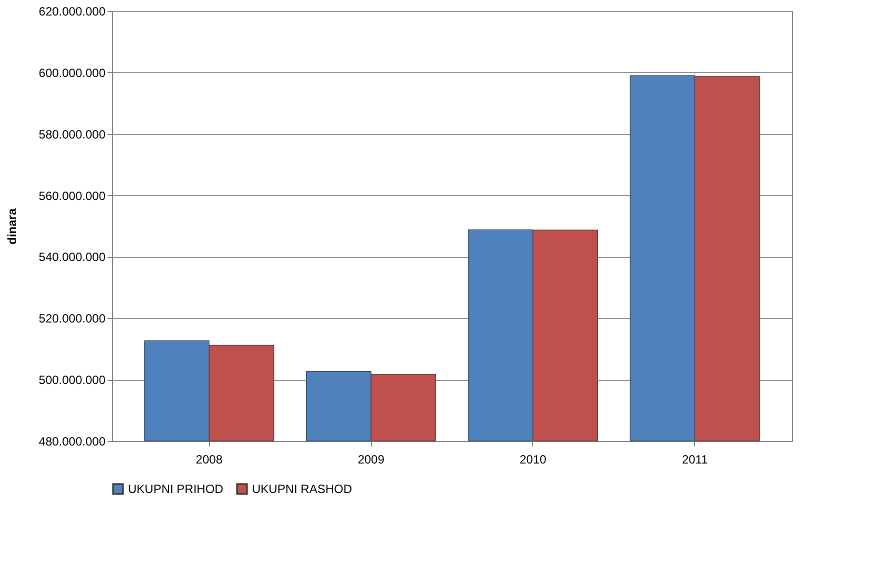  Describe the element at coordinates (72, 11) in the screenshot. I see `y-tick-label: 620.000.000` at that location.